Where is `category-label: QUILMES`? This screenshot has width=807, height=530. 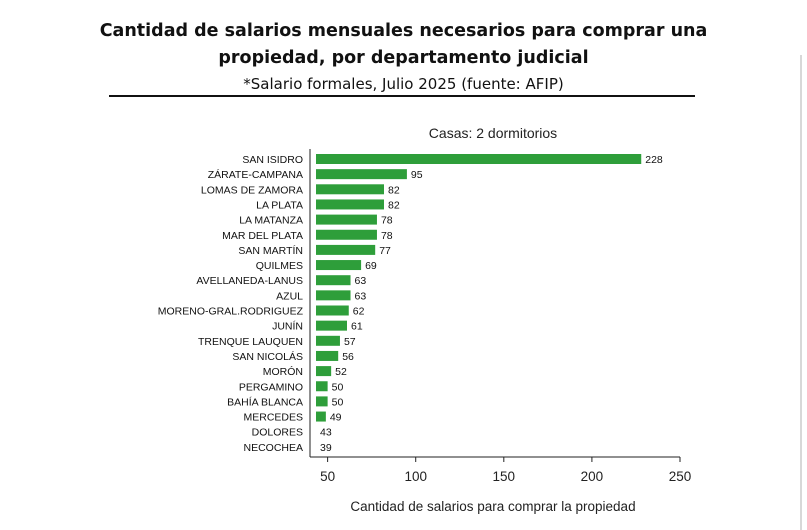 category-label: QUILMES is located at coordinates (279, 266).